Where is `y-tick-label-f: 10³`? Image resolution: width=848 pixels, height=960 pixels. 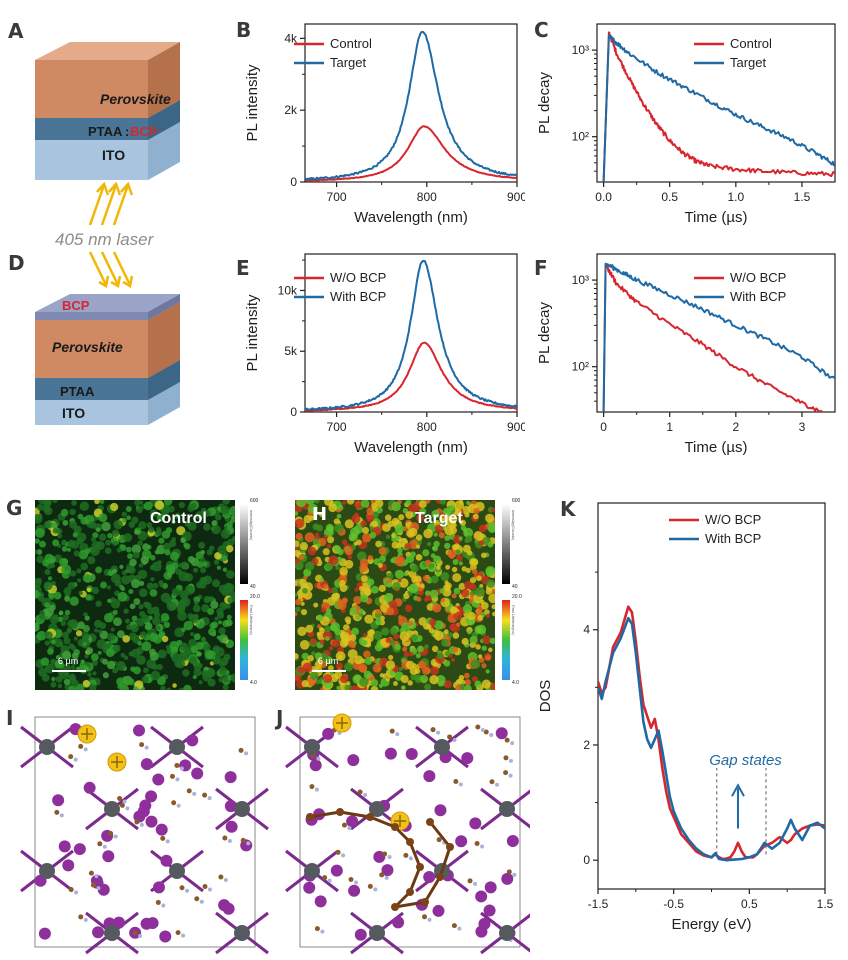
y-tick-label-f: 10³ is located at coordinates (580, 280).